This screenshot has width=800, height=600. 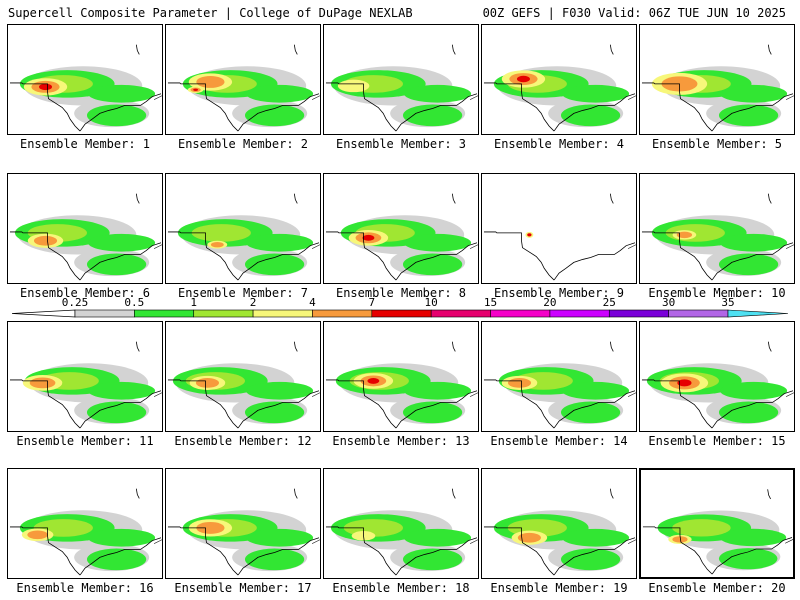 I want to click on ensemble-member-18-label: Ensemble Member: 18, so click(x=401, y=588).